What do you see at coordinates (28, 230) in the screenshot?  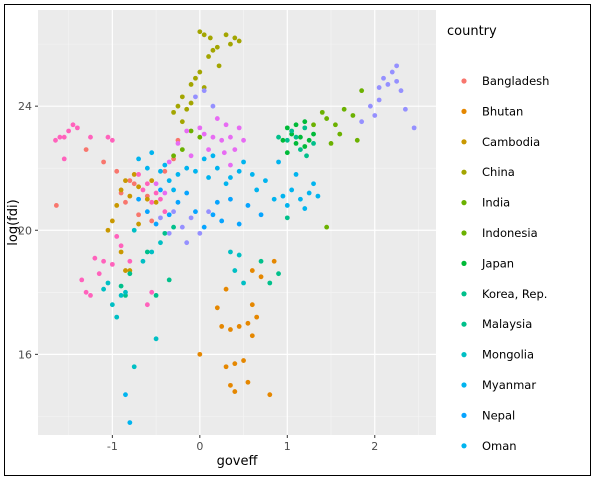 I see `y-axis-ticks: 16 20 24` at bounding box center [28, 230].